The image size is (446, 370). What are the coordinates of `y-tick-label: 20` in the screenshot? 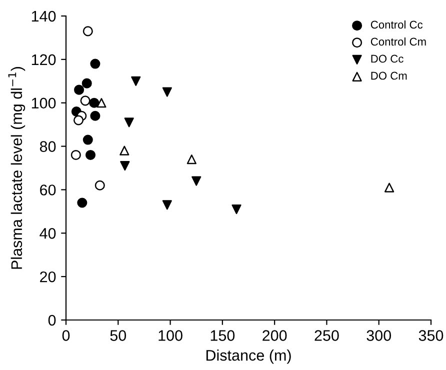 It's located at (48, 276).